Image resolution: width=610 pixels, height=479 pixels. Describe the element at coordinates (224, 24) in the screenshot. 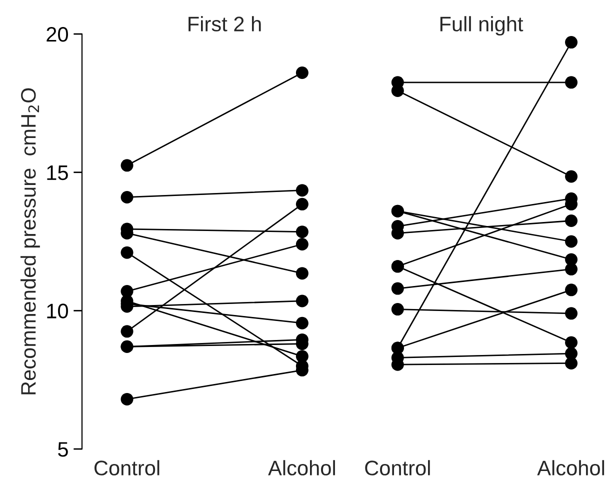

I see `chart-title: First 2 h` at that location.